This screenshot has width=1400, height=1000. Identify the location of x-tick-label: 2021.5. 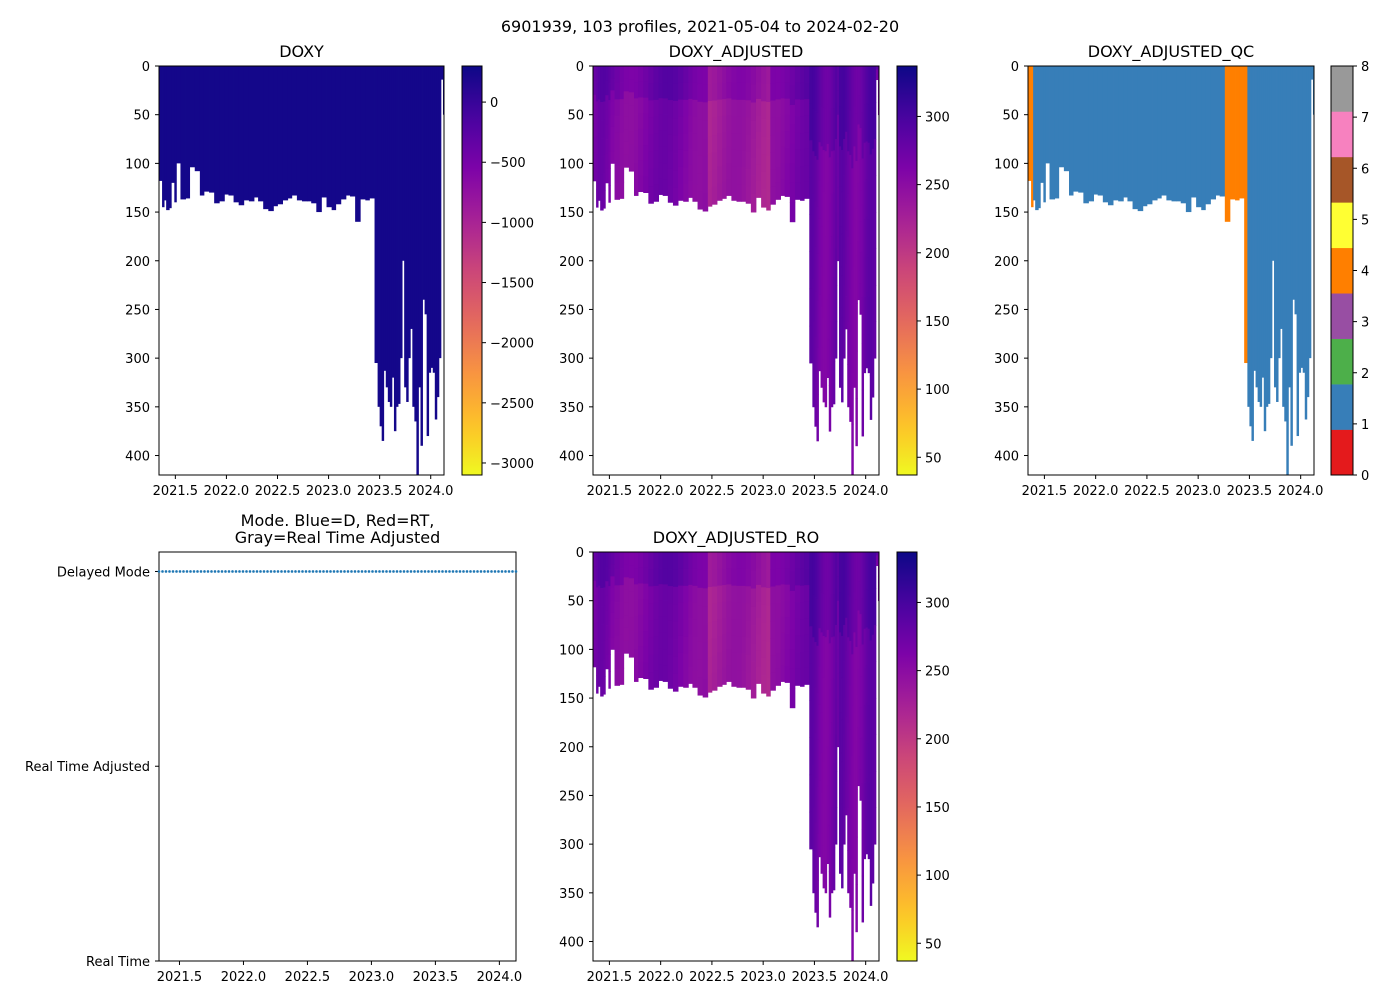
(1045, 491).